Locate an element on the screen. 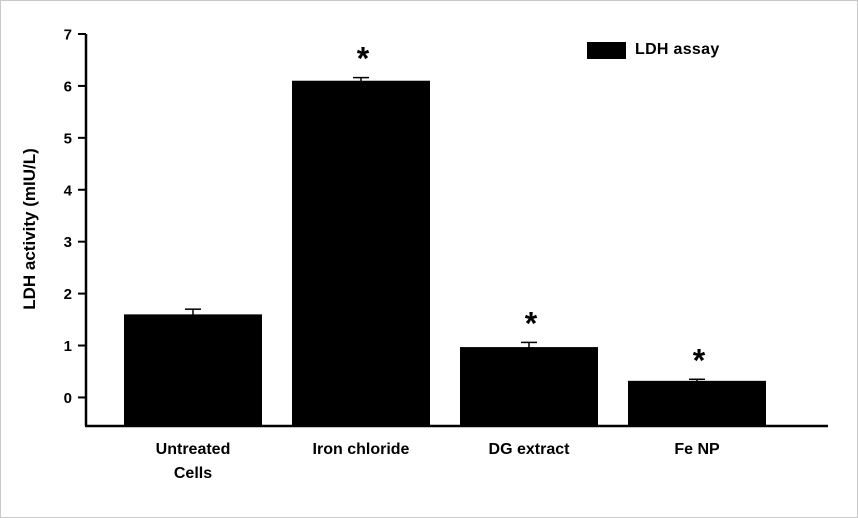 Image resolution: width=858 pixels, height=518 pixels. x-category-label: DG extract is located at coordinates (530, 449).